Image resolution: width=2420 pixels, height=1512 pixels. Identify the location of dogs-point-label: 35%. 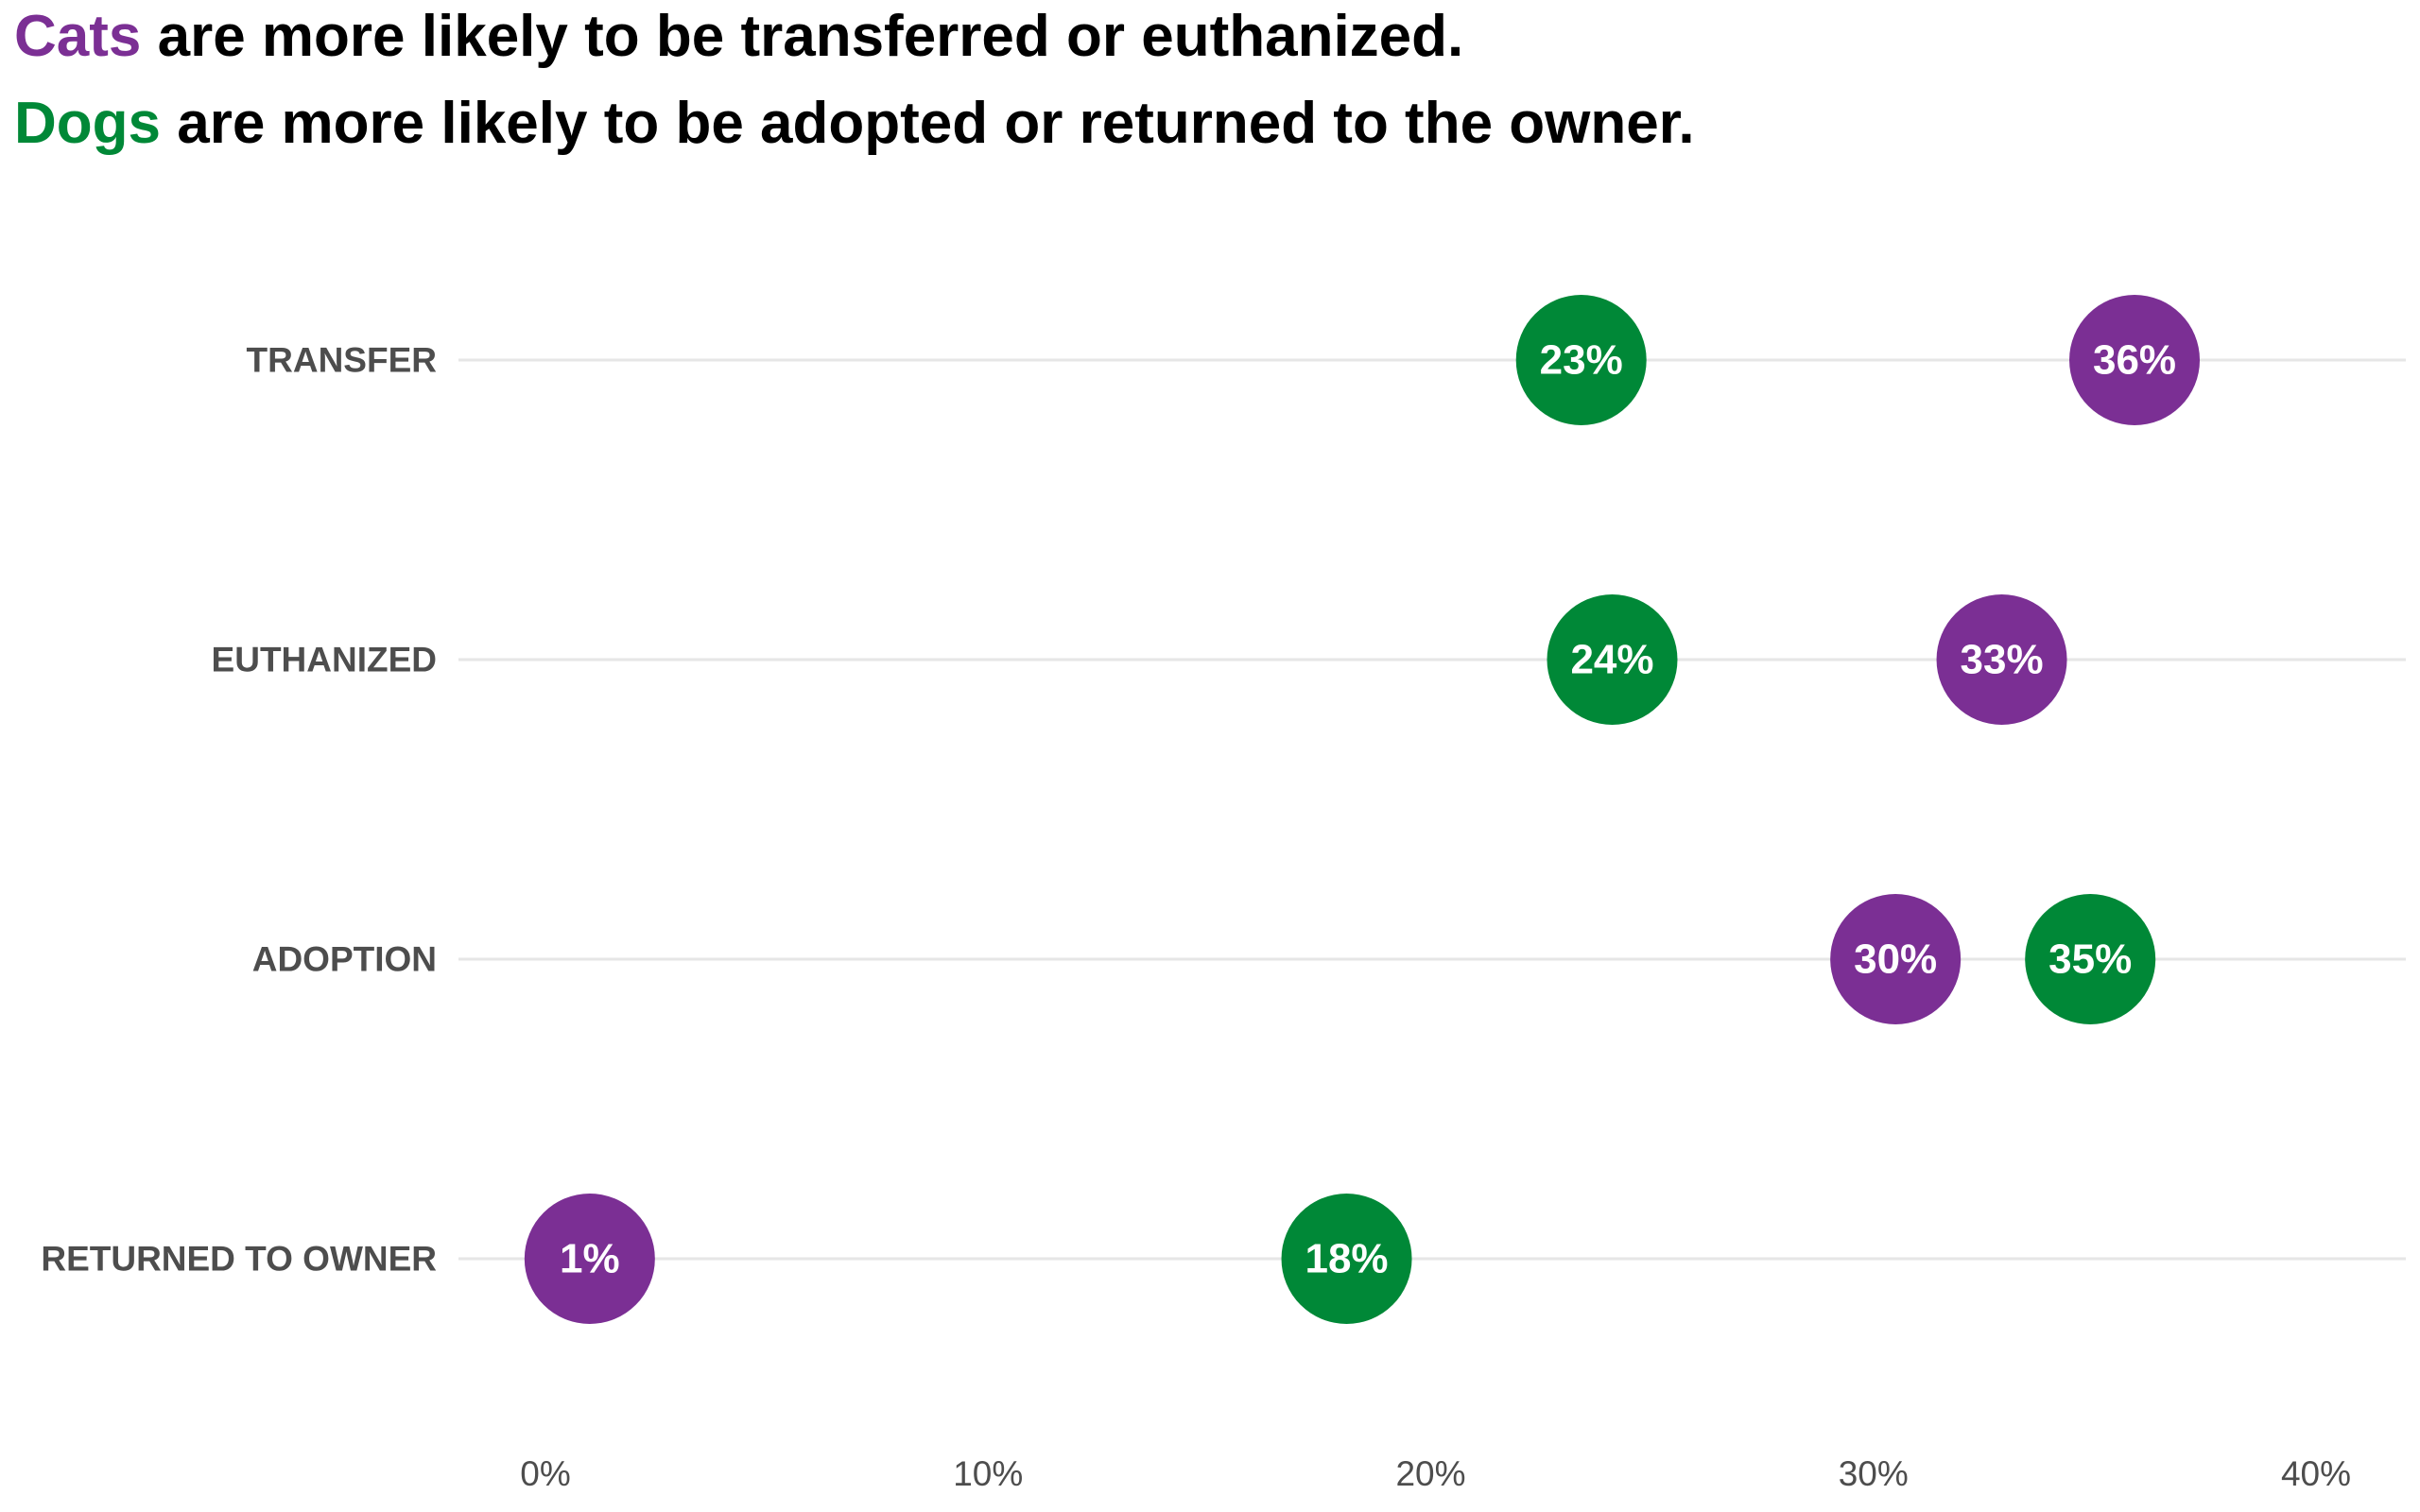
(2090, 959).